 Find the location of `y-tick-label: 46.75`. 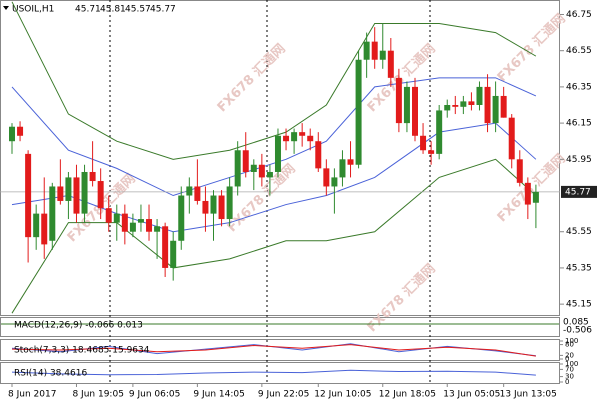

y-tick-label: 46.75 is located at coordinates (579, 15).